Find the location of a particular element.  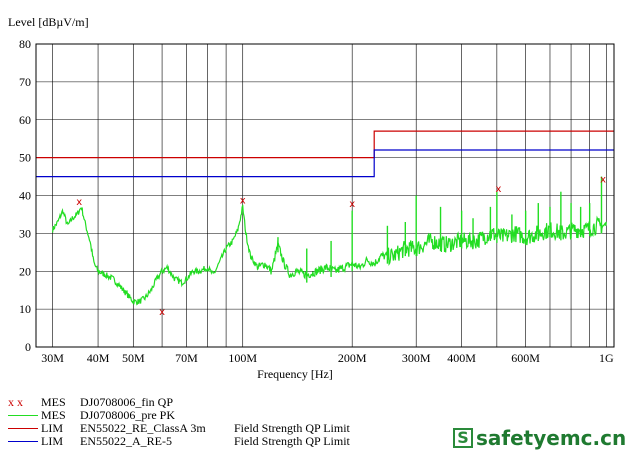

legend-name: DJ0708006_fin QP is located at coordinates (127, 402).